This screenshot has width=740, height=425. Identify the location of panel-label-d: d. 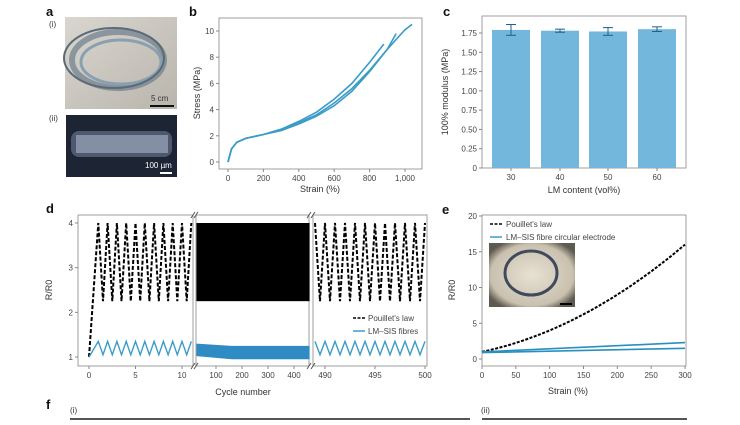
(50, 208).